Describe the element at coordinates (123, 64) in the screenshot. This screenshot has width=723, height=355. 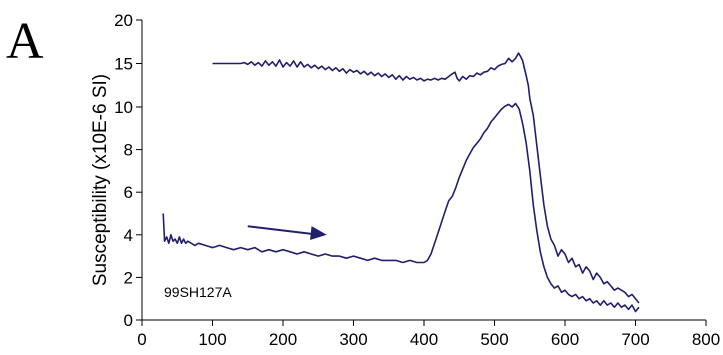
I see `y-tick-label: 15` at that location.